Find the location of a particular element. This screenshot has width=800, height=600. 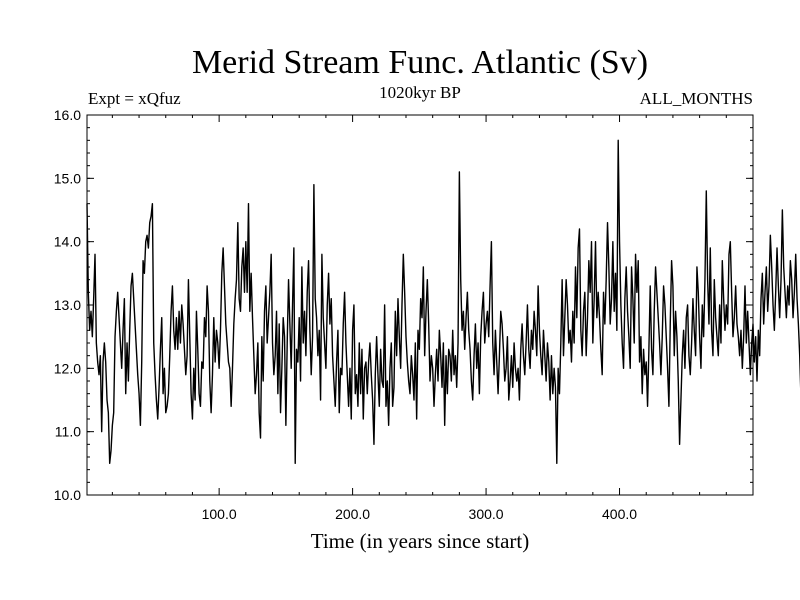

y-tick-label: 16.0 is located at coordinates (67, 115).